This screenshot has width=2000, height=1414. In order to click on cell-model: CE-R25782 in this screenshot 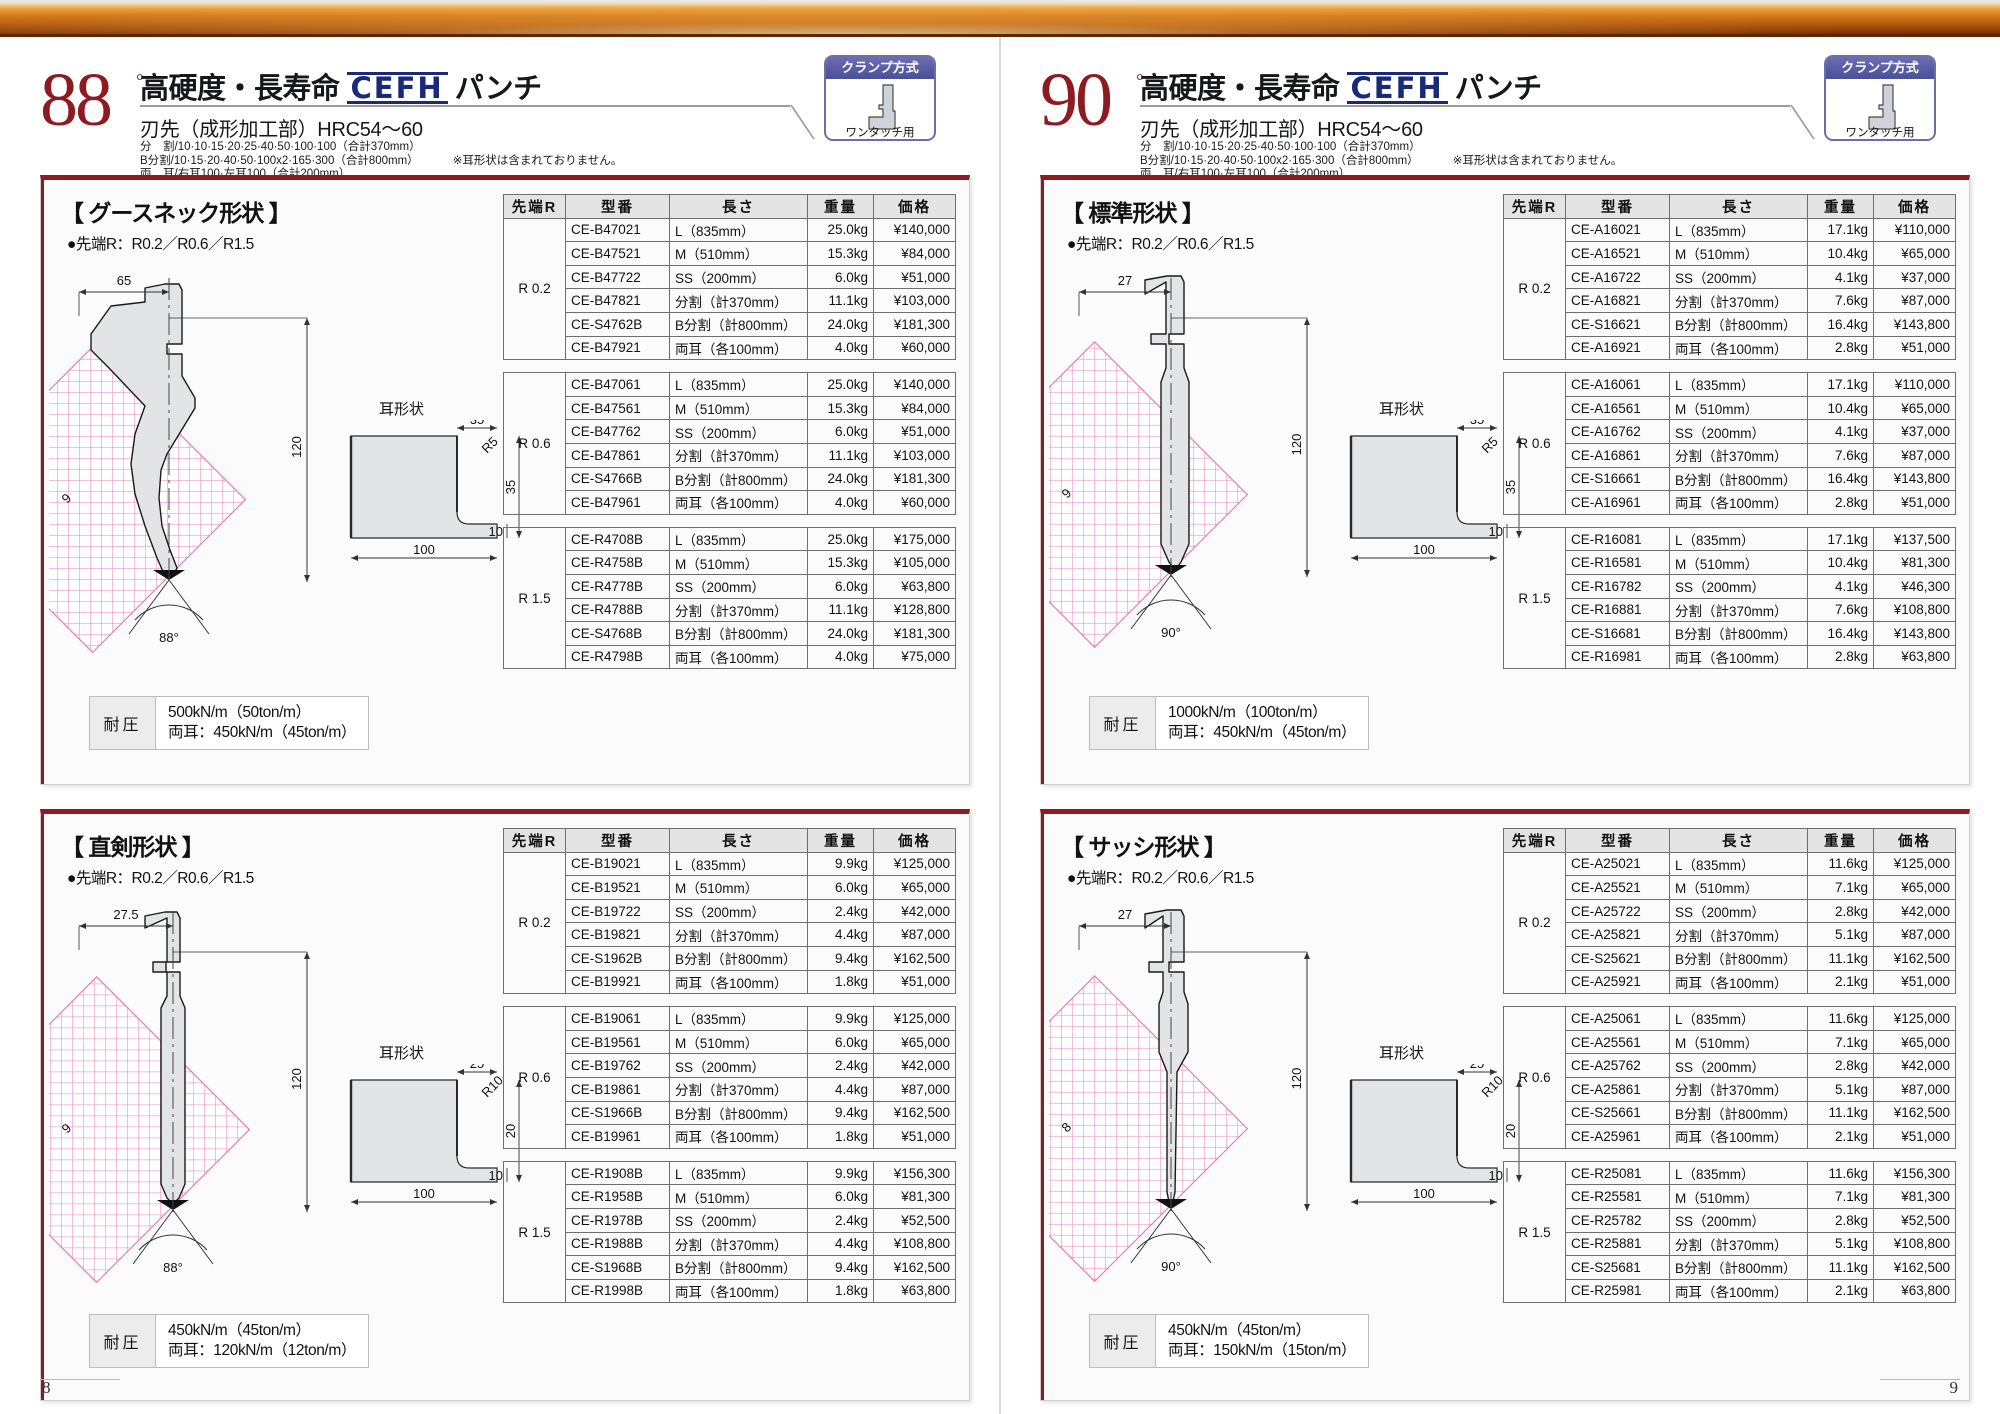, I will do `click(1617, 1220)`.